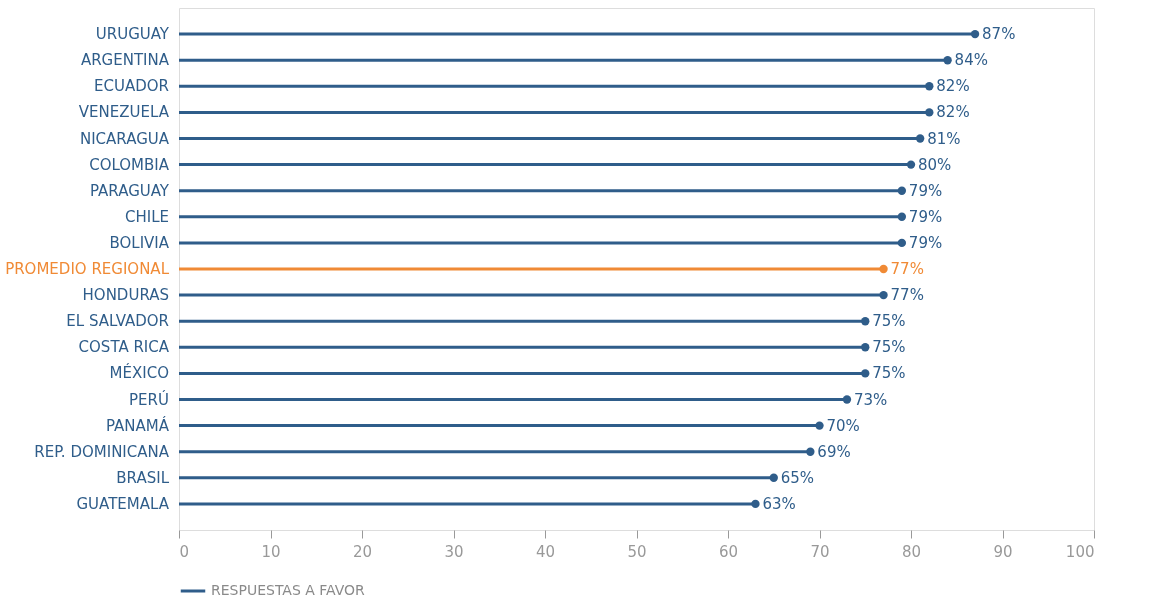 This screenshot has height=601, width=1174. I want to click on data-label: 70%, so click(843, 425).